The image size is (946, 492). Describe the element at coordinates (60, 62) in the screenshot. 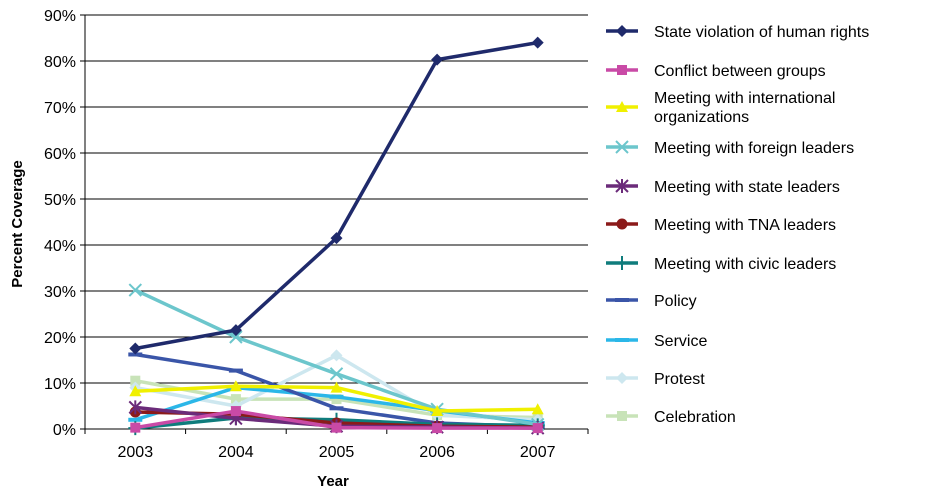

I see `y-tick-label: 80%` at that location.